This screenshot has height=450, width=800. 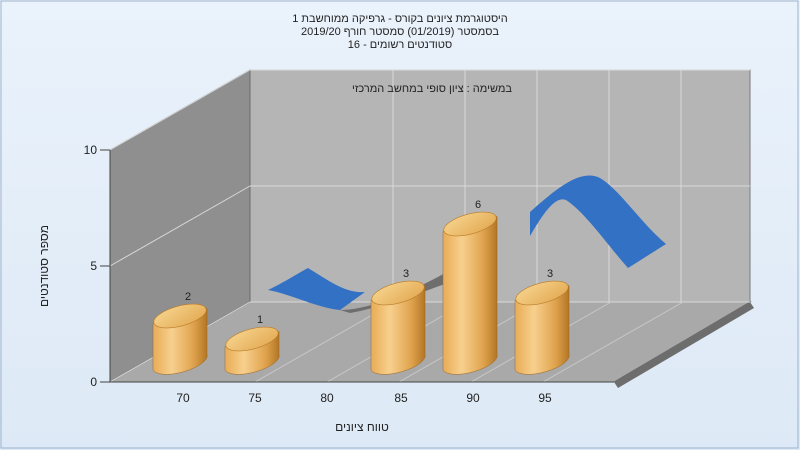 I want to click on bar-90: 6, so click(x=470, y=287).